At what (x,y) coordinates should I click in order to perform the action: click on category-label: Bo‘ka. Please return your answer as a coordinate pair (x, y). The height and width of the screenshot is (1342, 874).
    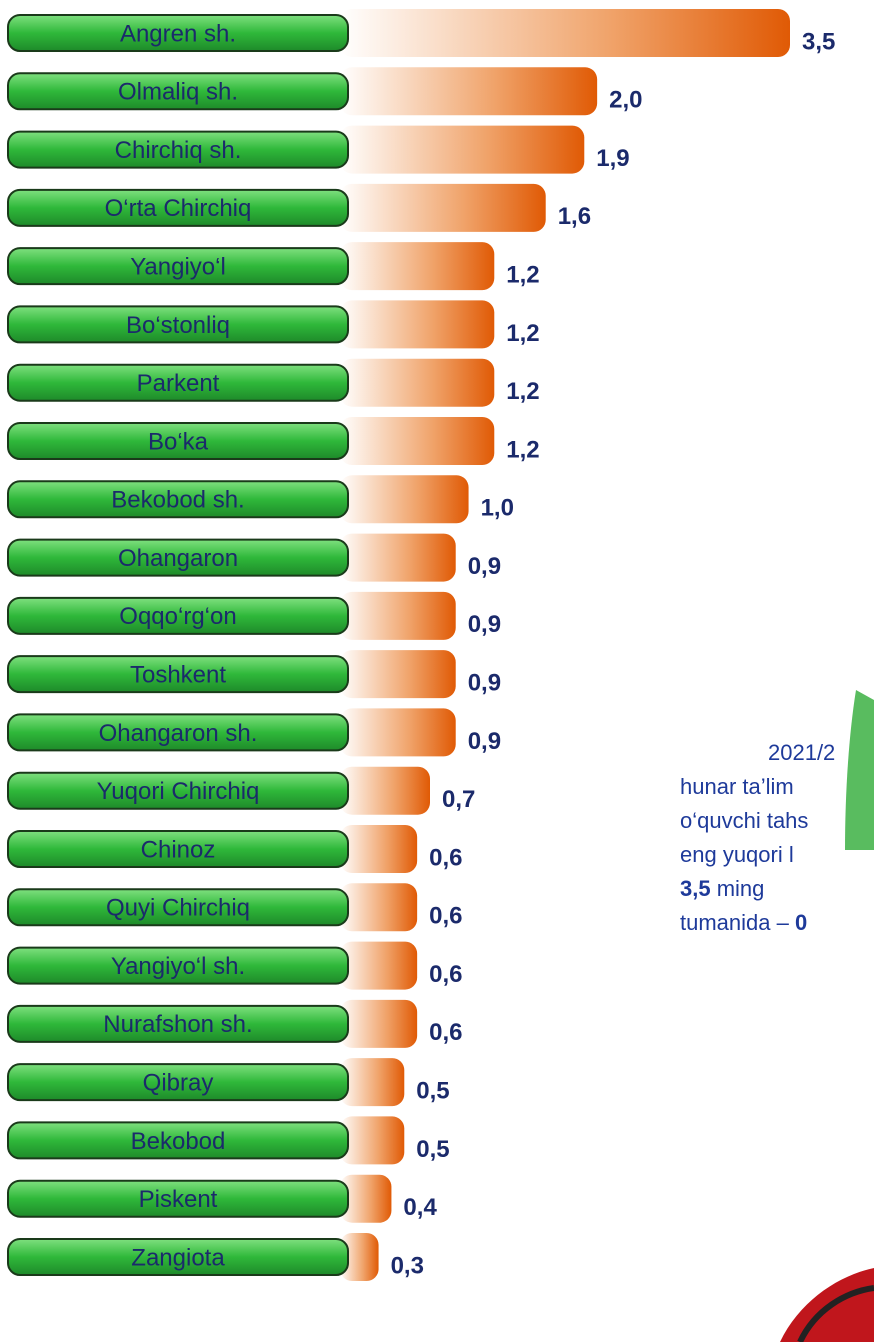
    Looking at the image, I should click on (178, 441).